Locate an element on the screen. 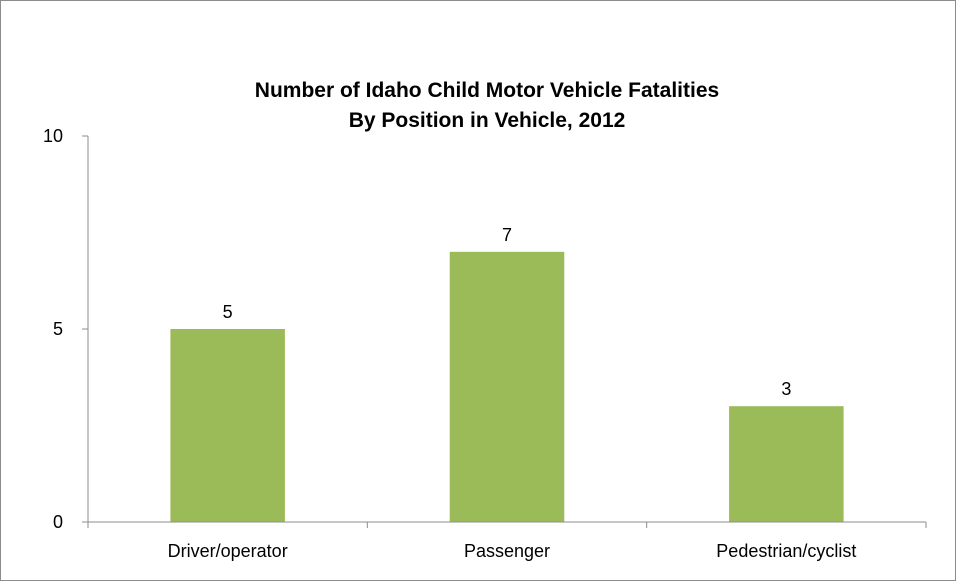  y-tick-label: 5 is located at coordinates (58, 329).